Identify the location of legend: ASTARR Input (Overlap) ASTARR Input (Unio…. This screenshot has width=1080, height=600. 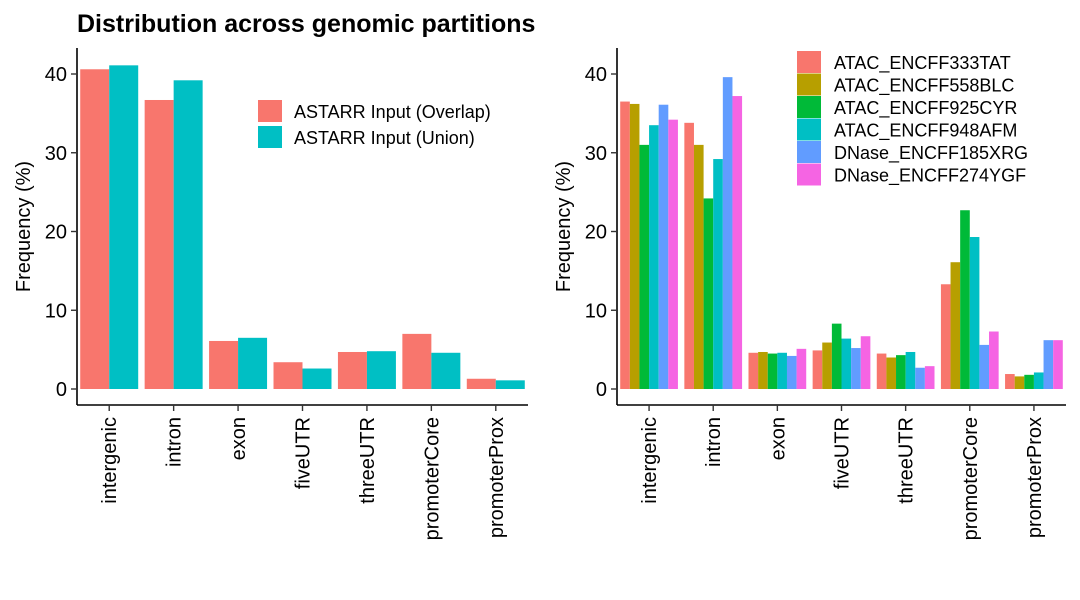
(374, 124).